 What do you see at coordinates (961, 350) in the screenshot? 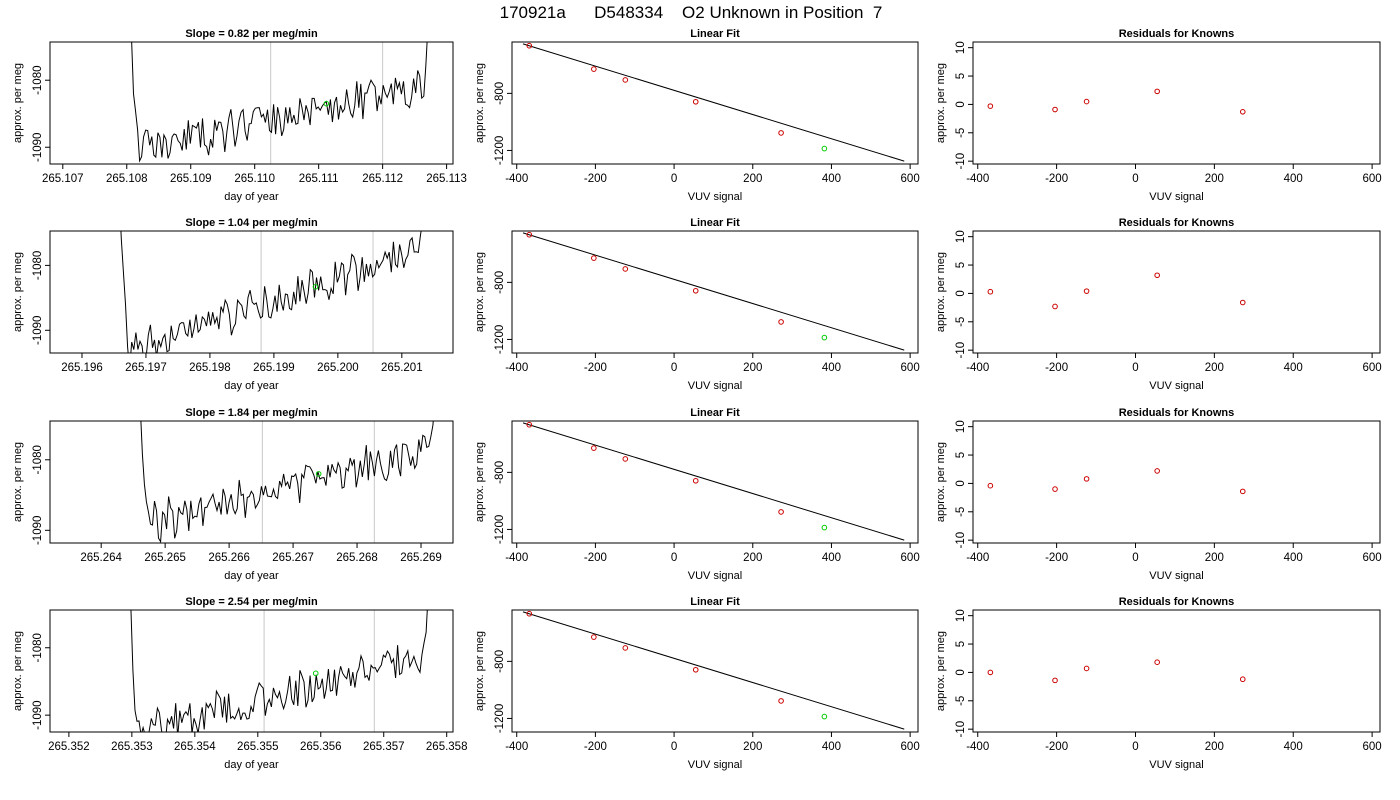
I see `y-tick-label: -10` at bounding box center [961, 350].